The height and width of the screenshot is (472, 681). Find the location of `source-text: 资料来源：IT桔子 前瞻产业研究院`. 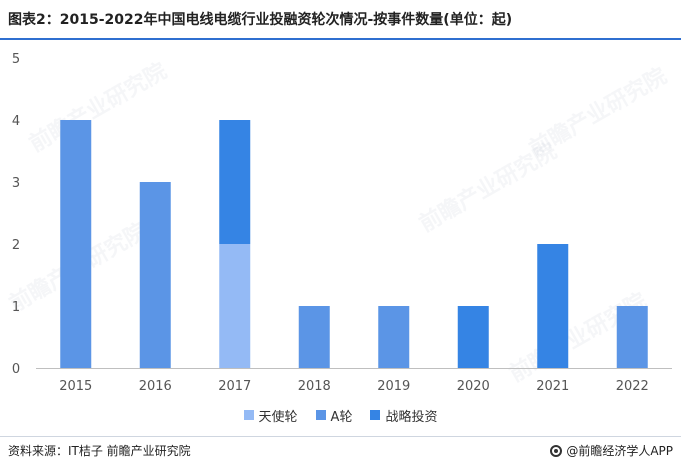

source-text: 资料来源：IT桔子 前瞻产业研究院 is located at coordinates (99, 451).